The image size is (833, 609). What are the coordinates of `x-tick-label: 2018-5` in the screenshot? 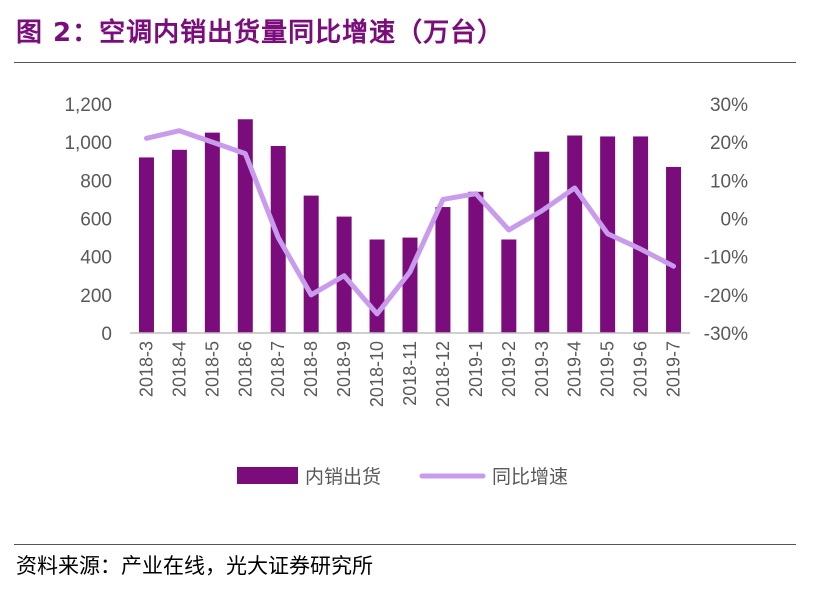 It's located at (212, 369).